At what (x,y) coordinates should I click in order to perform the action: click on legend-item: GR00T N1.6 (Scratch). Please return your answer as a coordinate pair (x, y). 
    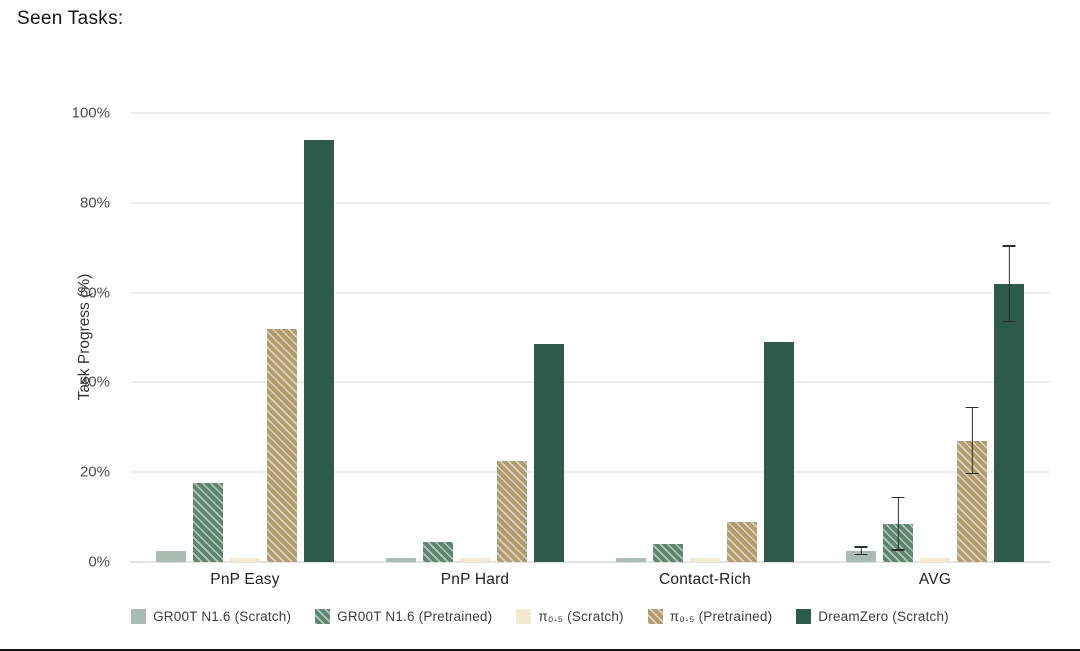
    Looking at the image, I should click on (211, 616).